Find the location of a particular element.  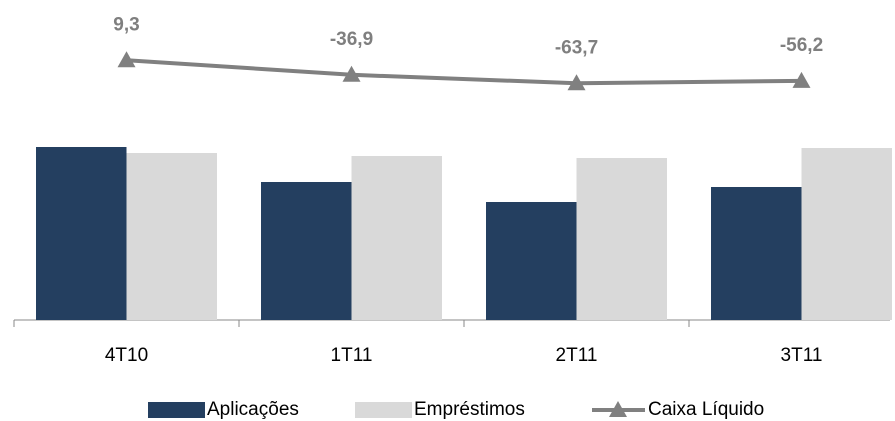

x-tick-label: 3T11 is located at coordinates (802, 355).